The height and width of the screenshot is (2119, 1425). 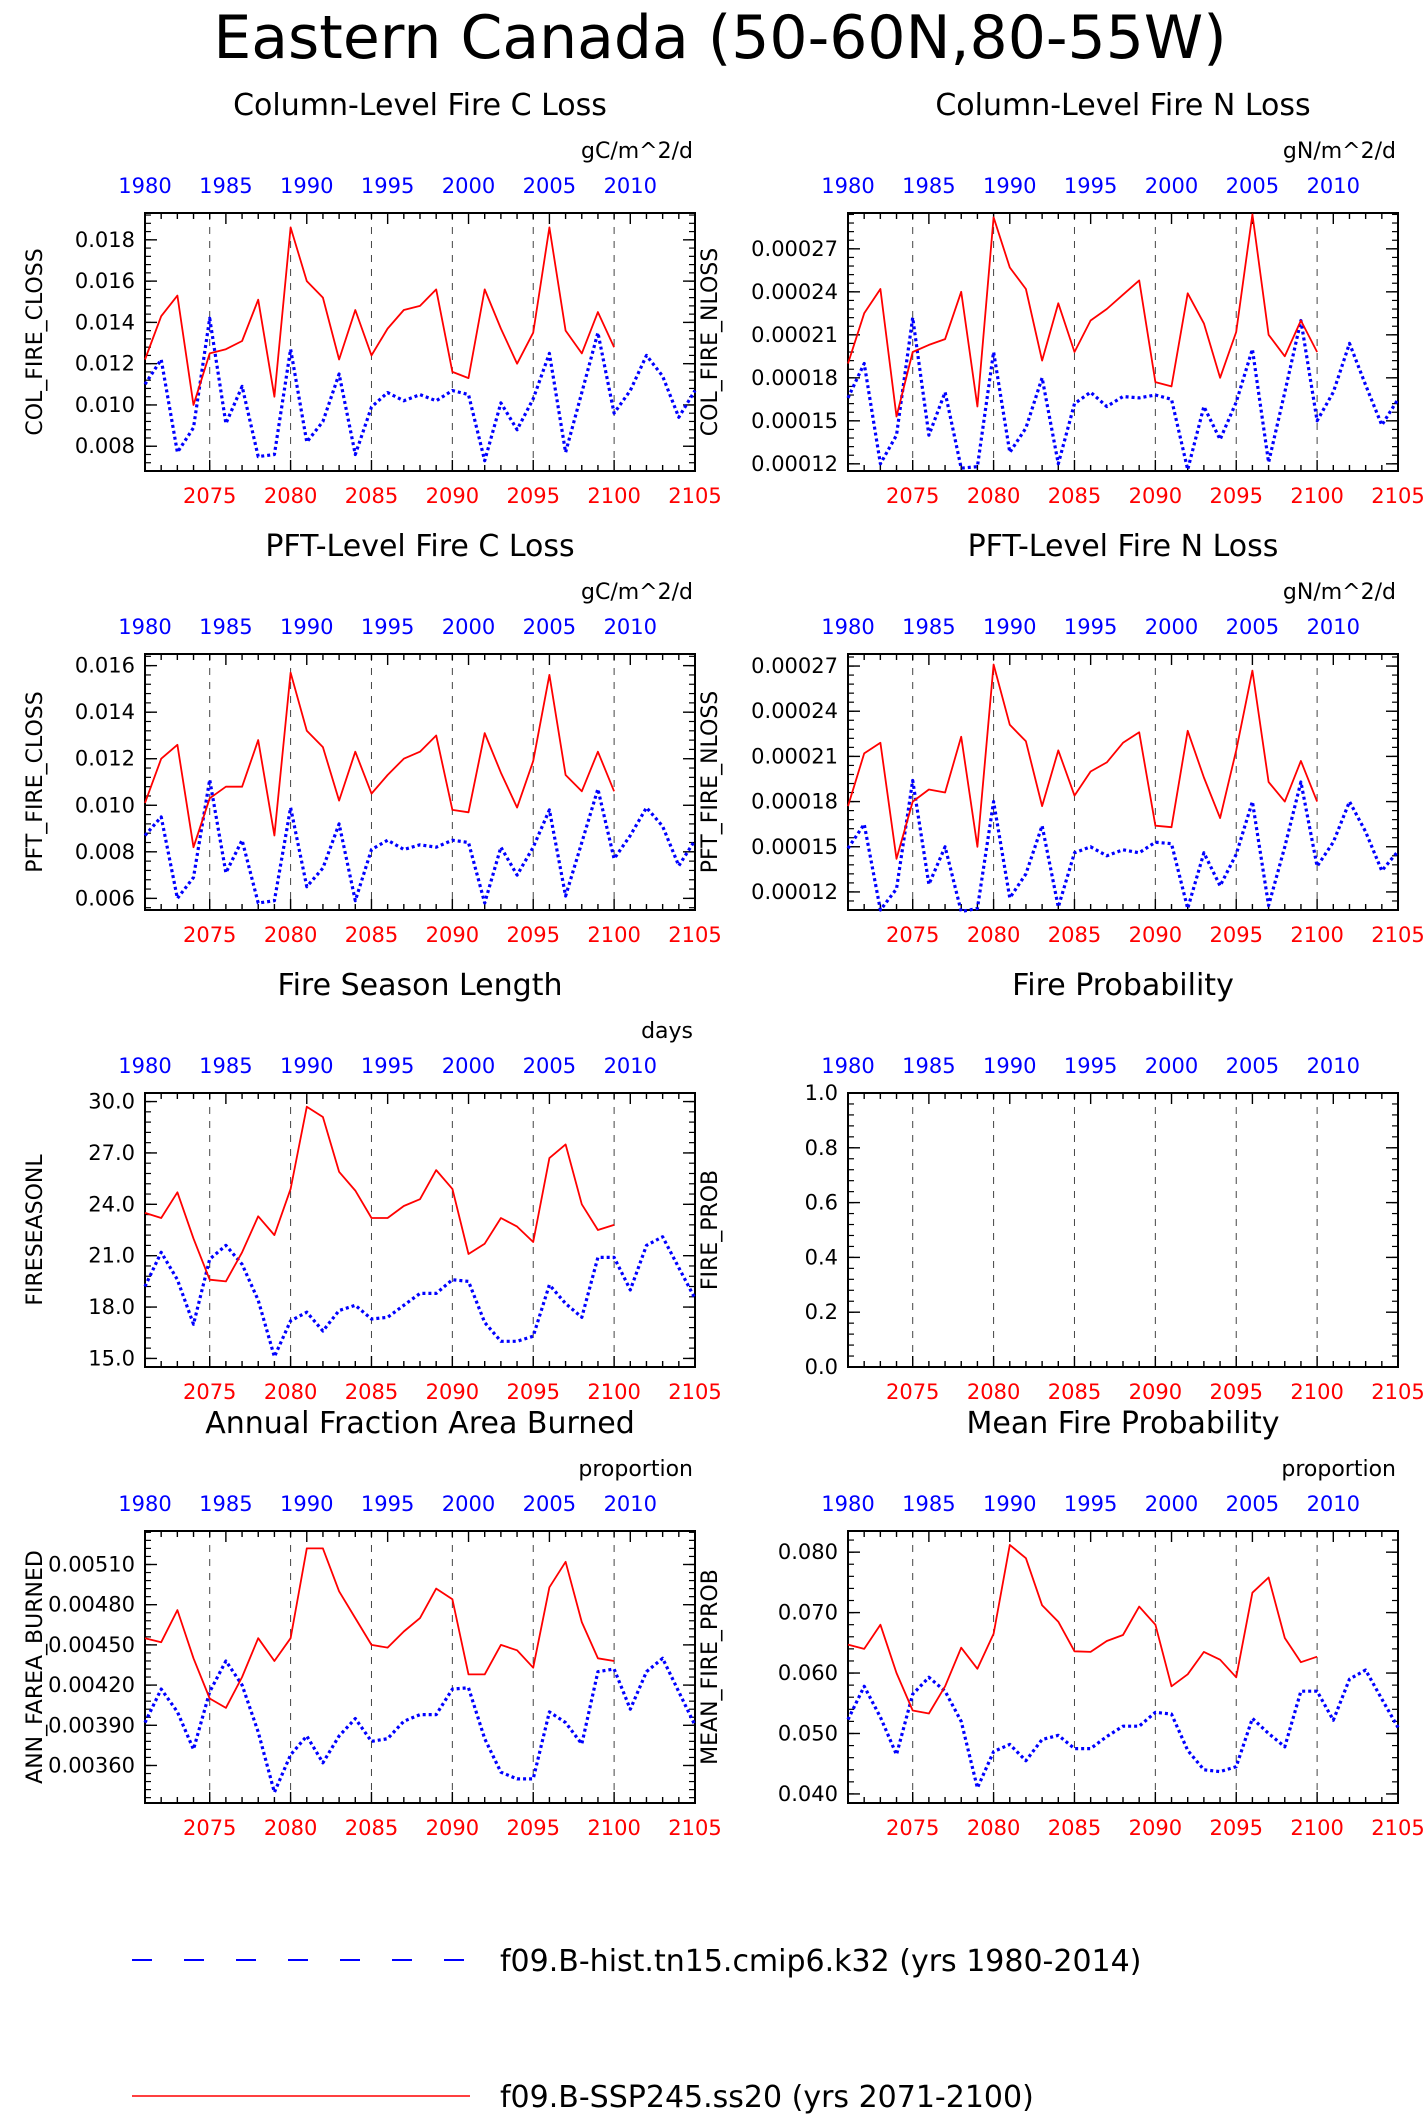 What do you see at coordinates (111, 1102) in the screenshot?
I see `y-tick-label: 30.0` at bounding box center [111, 1102].